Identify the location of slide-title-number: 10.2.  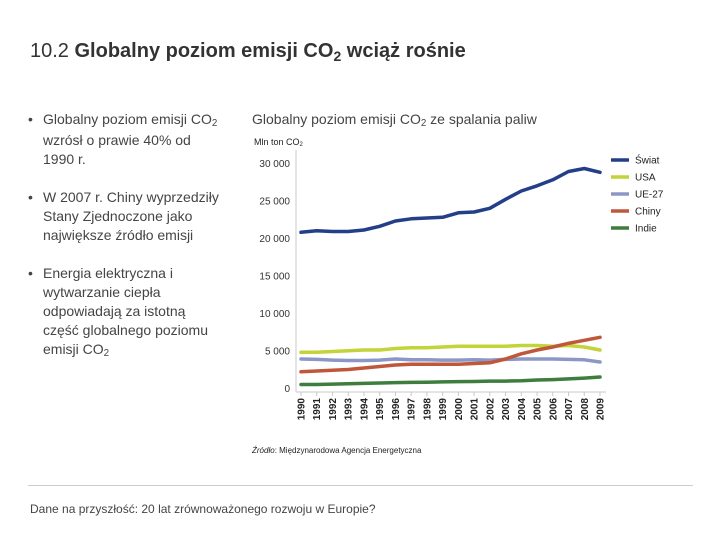
(49, 51).